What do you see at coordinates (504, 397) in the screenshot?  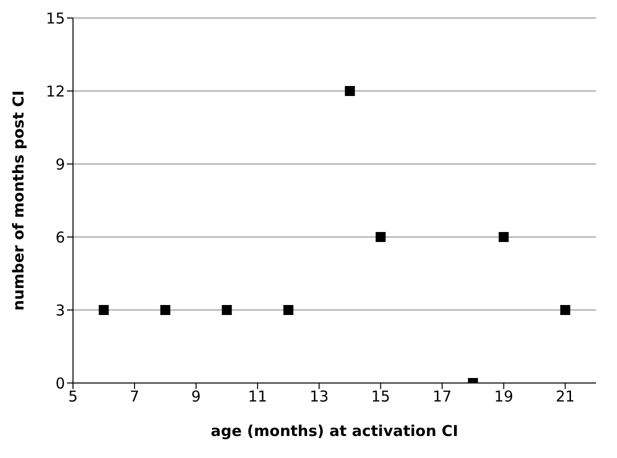 I see `x-tick-label: 19` at bounding box center [504, 397].